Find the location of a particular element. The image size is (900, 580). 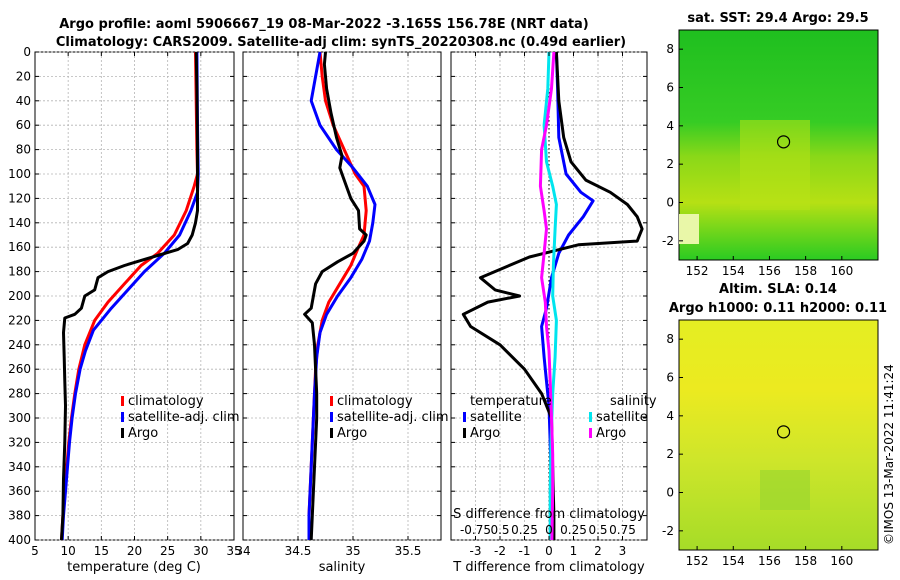

temperature-legend: climatology satellite-adj. clim Argo is located at coordinates (180, 417).